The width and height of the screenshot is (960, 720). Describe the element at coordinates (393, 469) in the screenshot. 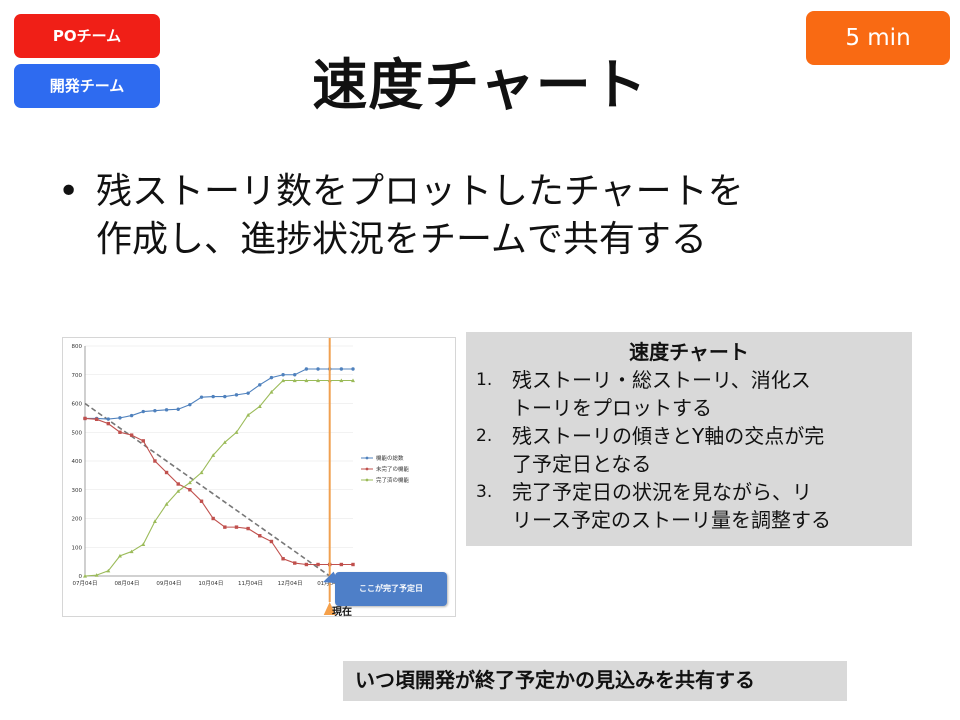

I see `legend-label: 未完了の機能` at that location.